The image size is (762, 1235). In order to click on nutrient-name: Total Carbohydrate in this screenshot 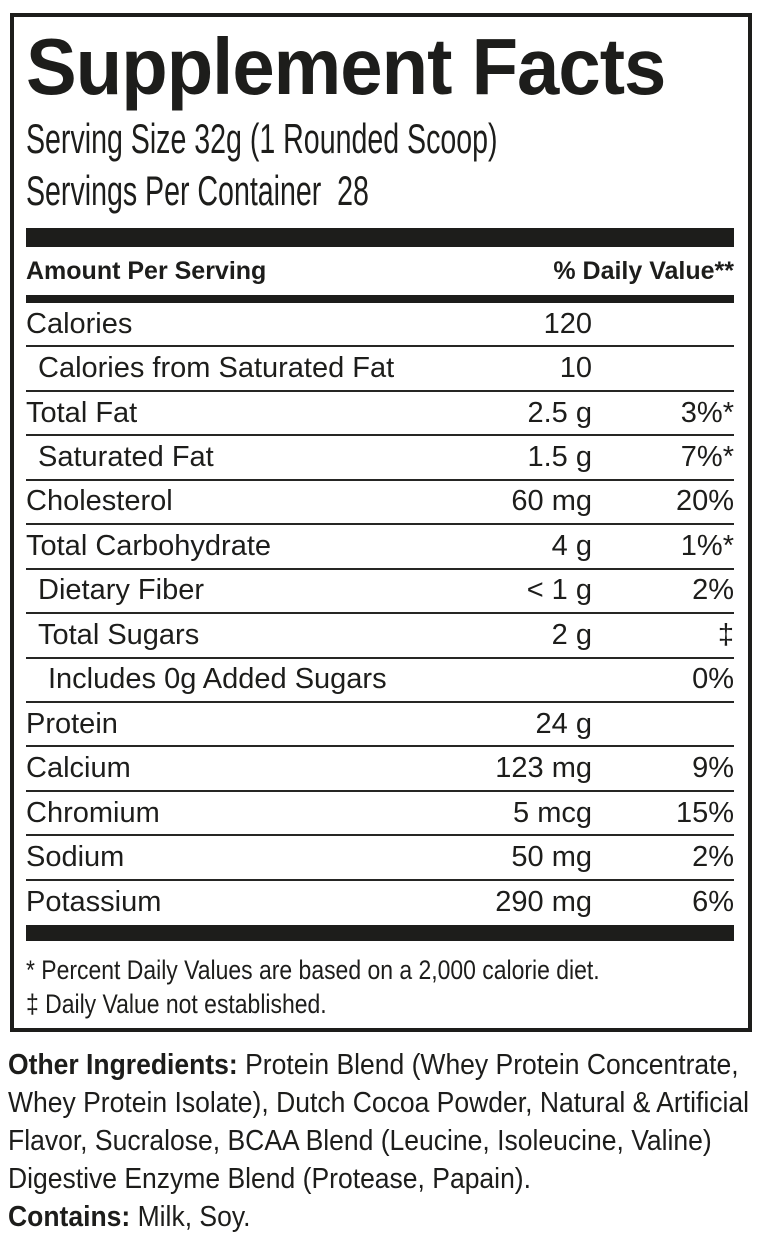, I will do `click(149, 545)`.